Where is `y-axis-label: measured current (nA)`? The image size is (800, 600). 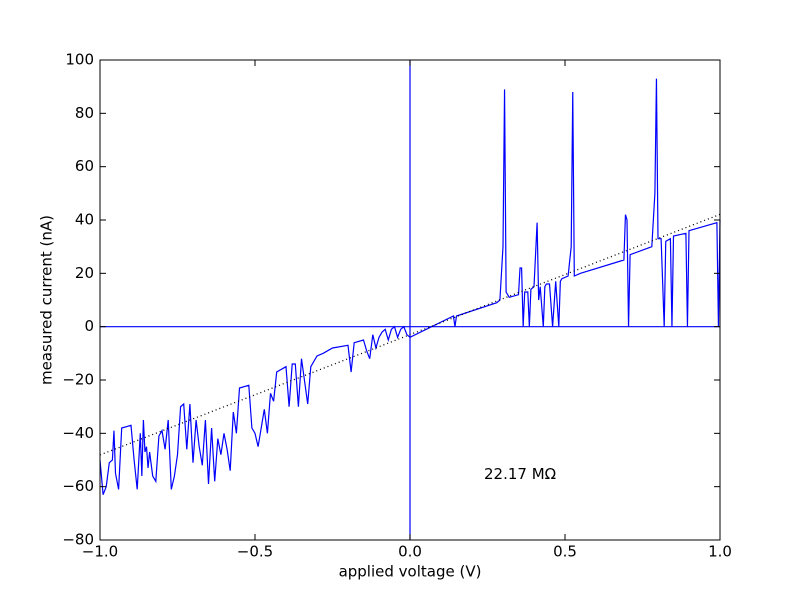 y-axis-label: measured current (nA) is located at coordinates (47, 300).